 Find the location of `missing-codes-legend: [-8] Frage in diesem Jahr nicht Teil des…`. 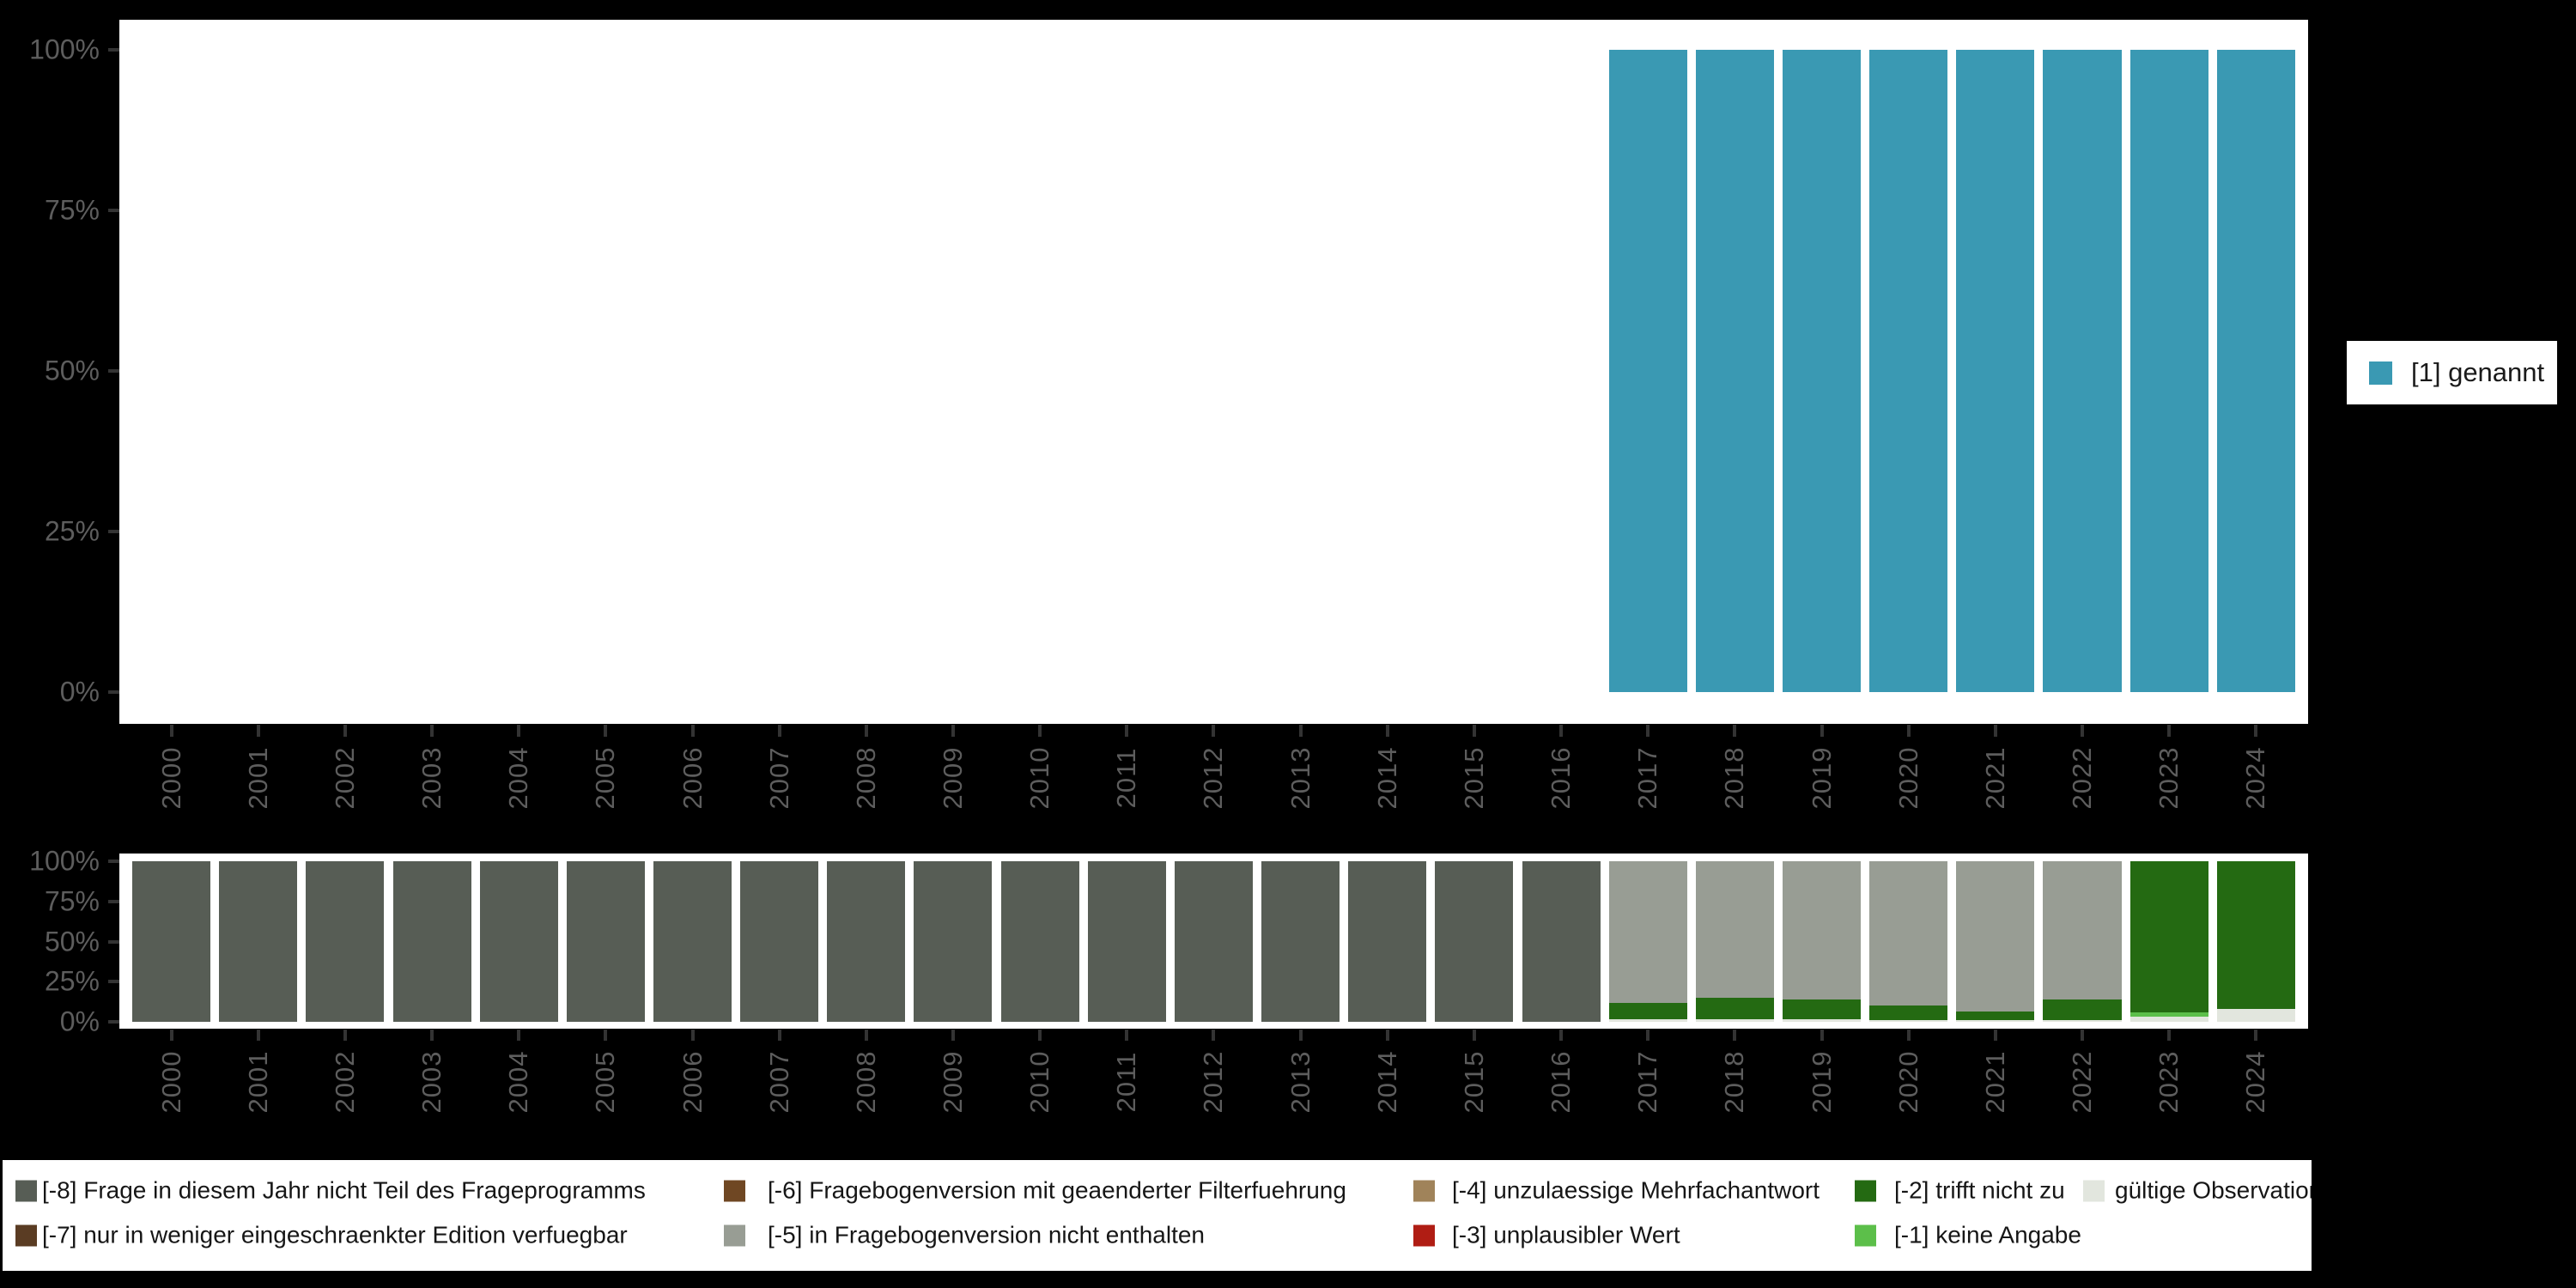

missing-codes-legend: [-8] Frage in diesem Jahr nicht Teil des… is located at coordinates (1158, 1215).